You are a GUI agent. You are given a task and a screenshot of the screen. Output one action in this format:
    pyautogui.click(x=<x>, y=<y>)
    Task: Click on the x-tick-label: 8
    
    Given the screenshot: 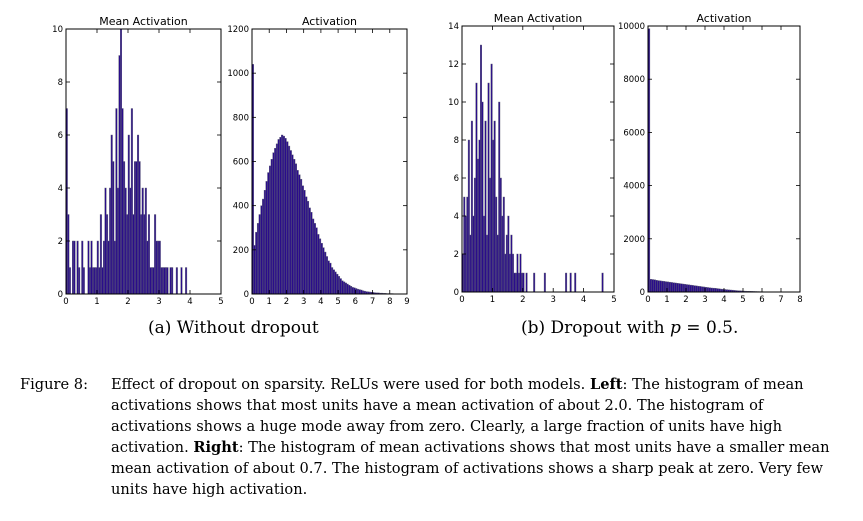 What is the action you would take?
    pyautogui.click(x=389, y=302)
    